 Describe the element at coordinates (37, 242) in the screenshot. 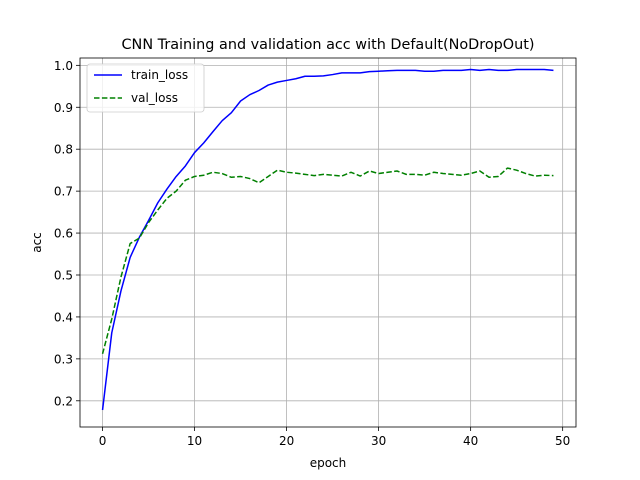

I see `y-axis-label: acc` at that location.